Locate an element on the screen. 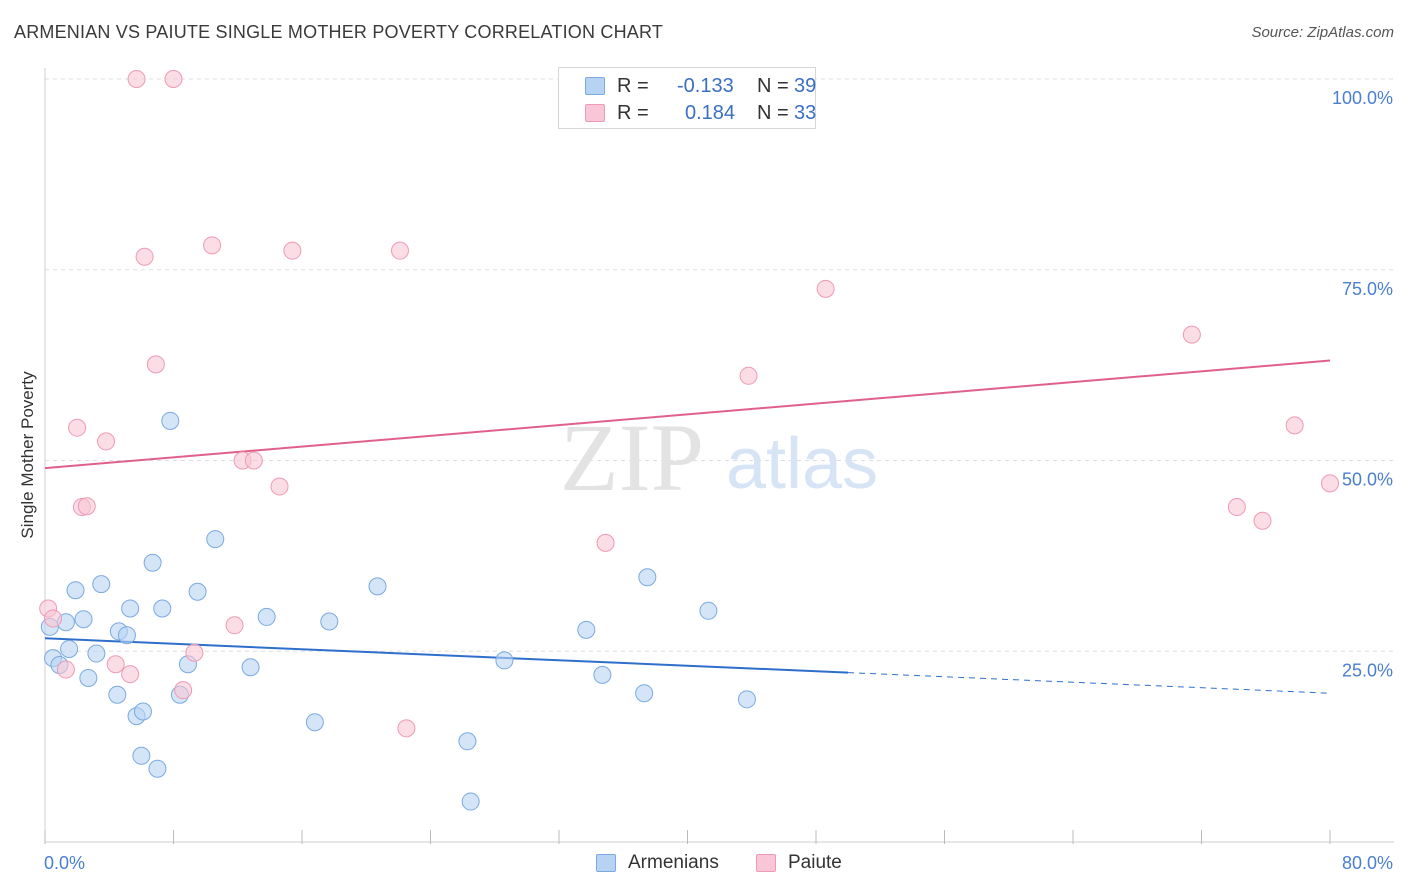  armenians-legend-label: Armenians is located at coordinates (673, 862).